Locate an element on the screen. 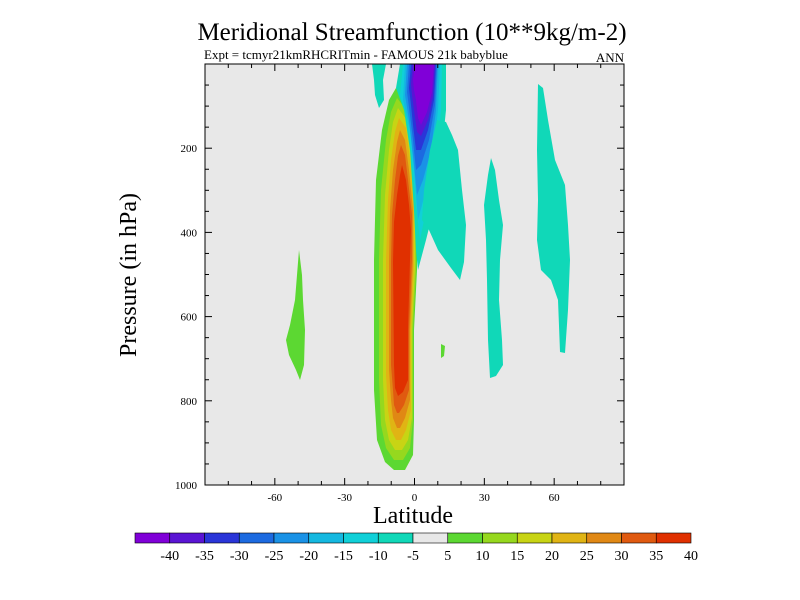  southern-overturning-cell is located at coordinates (395, 279).